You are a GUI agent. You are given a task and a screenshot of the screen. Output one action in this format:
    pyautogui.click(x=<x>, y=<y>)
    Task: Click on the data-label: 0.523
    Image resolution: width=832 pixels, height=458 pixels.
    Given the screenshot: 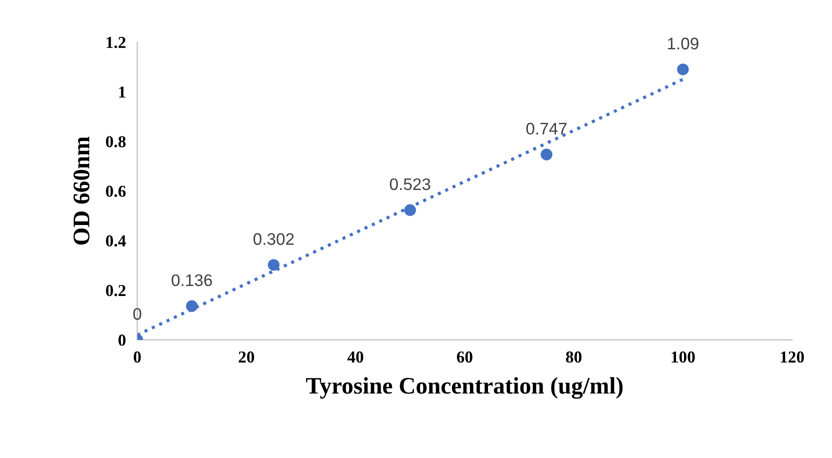 What is the action you would take?
    pyautogui.click(x=410, y=184)
    